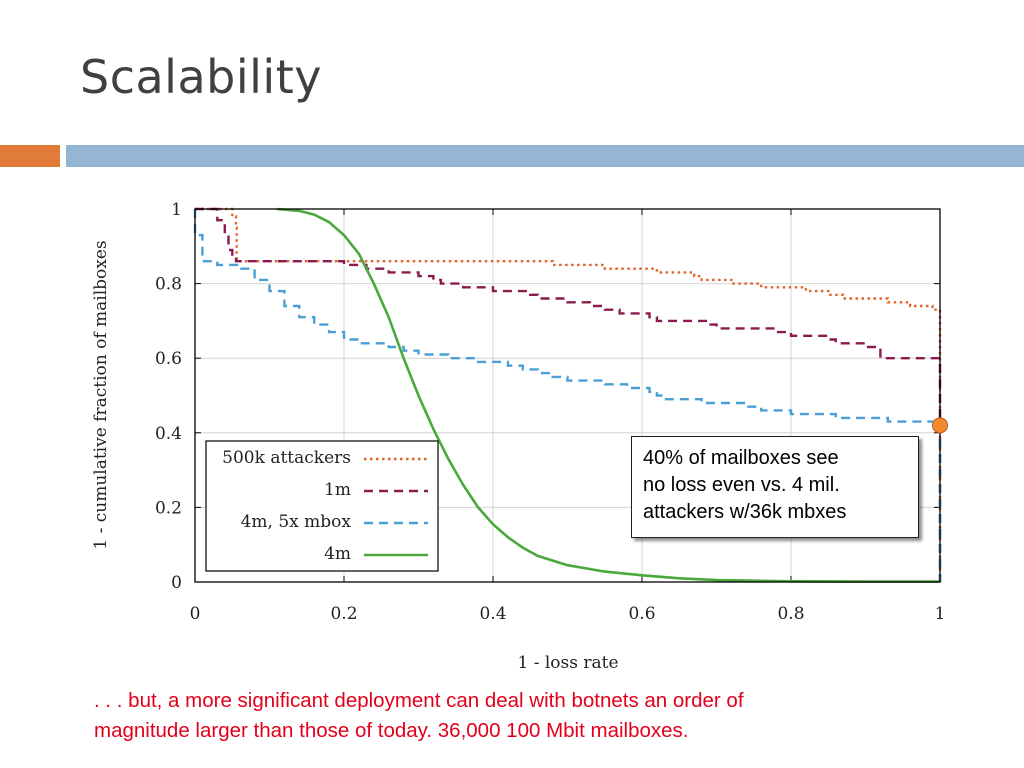 The width and height of the screenshot is (1024, 768). Describe the element at coordinates (745, 512) in the screenshot. I see `callout-line: attackers w/36k mbxes` at that location.